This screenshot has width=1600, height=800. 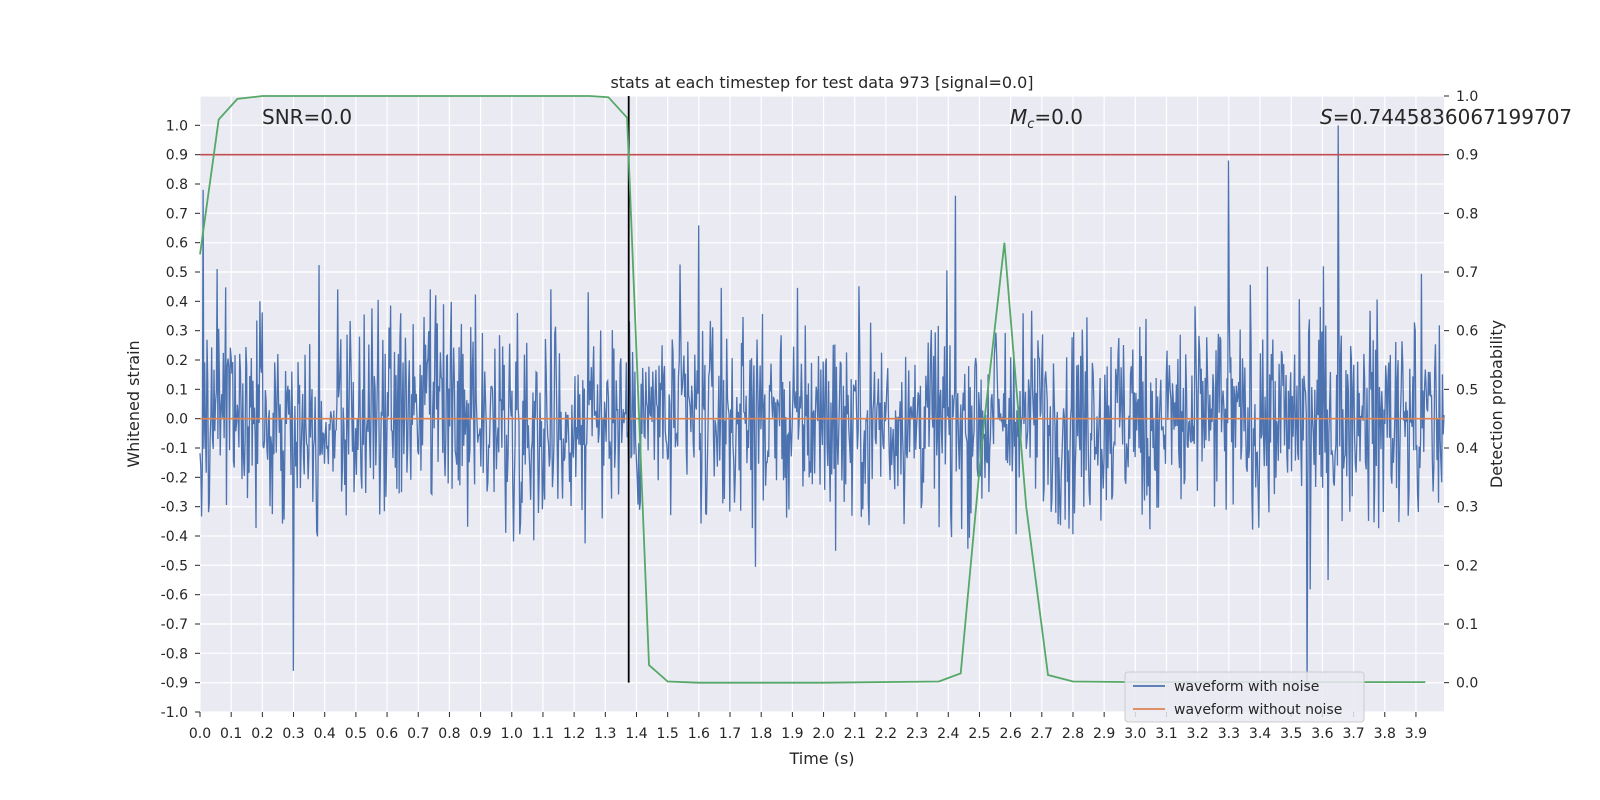 I want to click on x-tick-label: 2.5, so click(x=979, y=734).